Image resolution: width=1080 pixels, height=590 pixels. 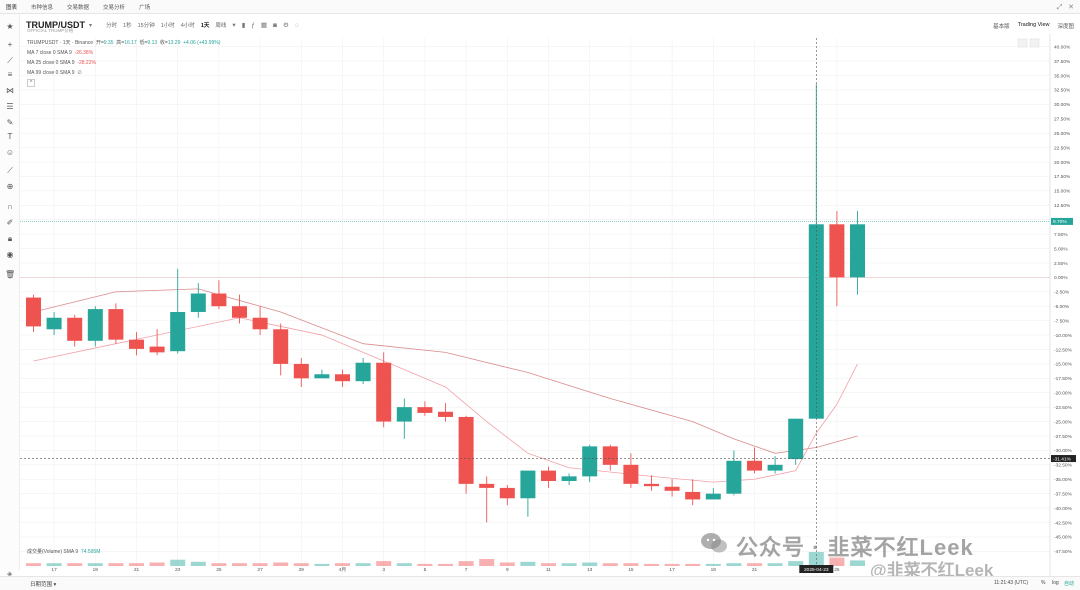 What do you see at coordinates (112, 26) in the screenshot?
I see `timeframe-0: 分时` at bounding box center [112, 26].